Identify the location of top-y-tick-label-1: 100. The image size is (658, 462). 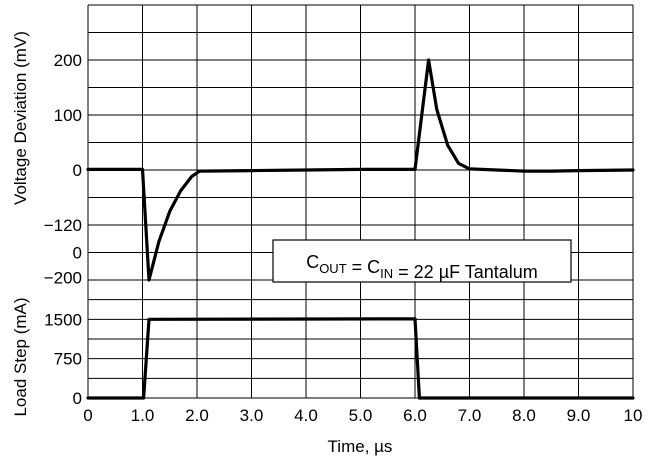
(68, 115).